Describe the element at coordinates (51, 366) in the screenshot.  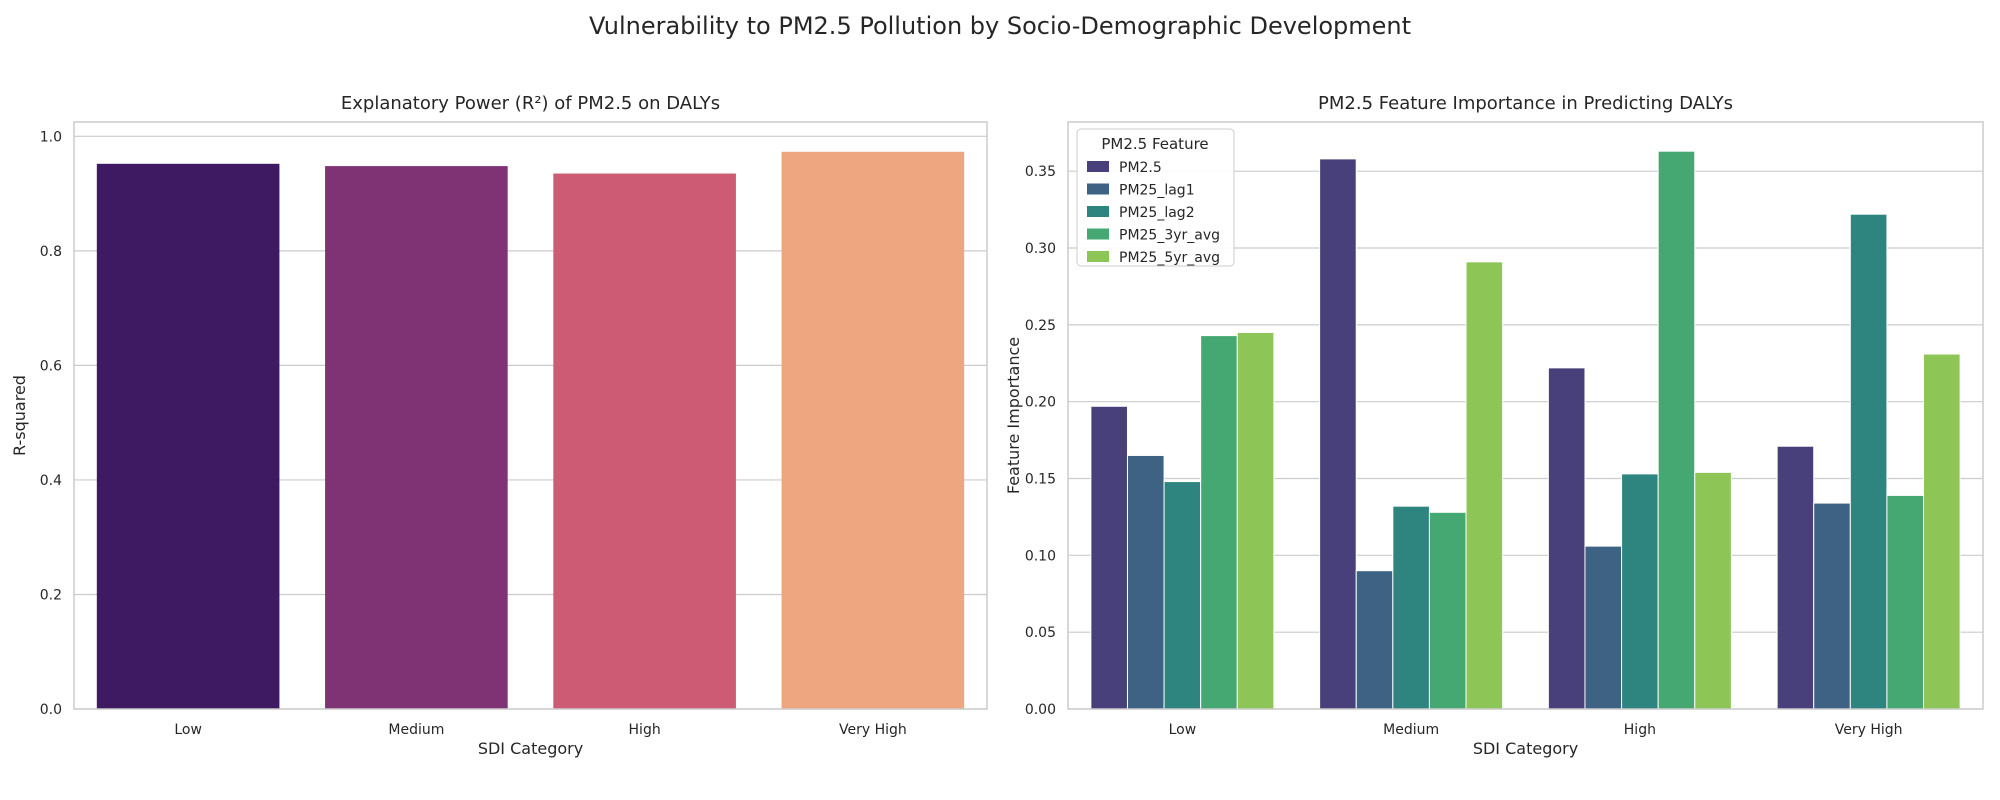
I see `y-tick-label: 0.6` at that location.